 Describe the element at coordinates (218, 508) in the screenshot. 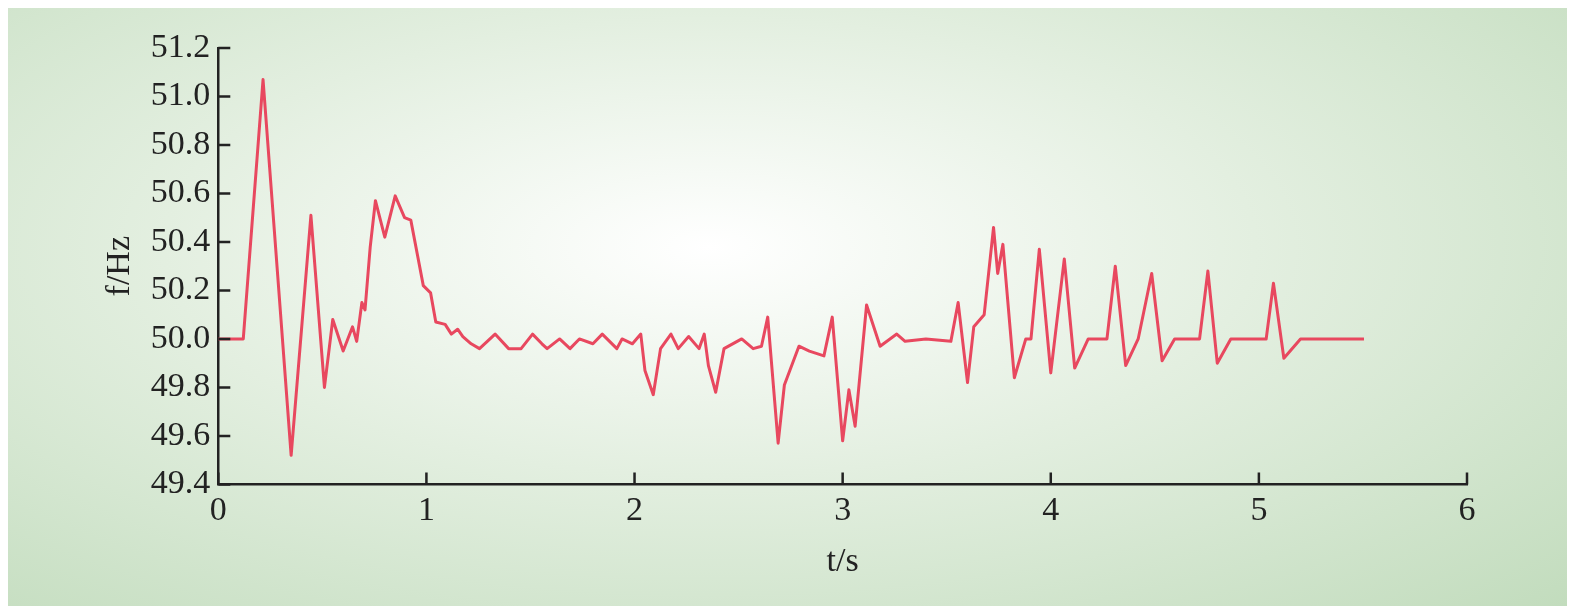

I see `x-tick-label: 0` at that location.